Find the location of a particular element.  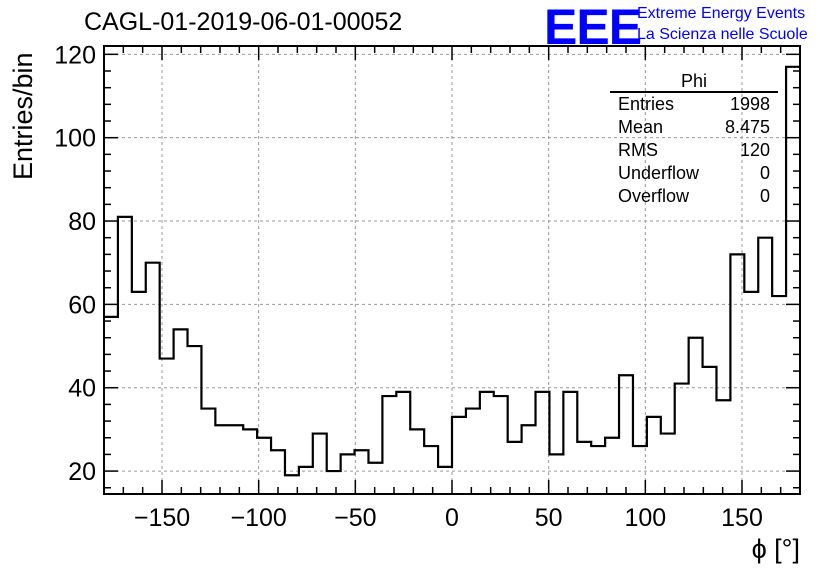

stats-label: RMS is located at coordinates (638, 150).